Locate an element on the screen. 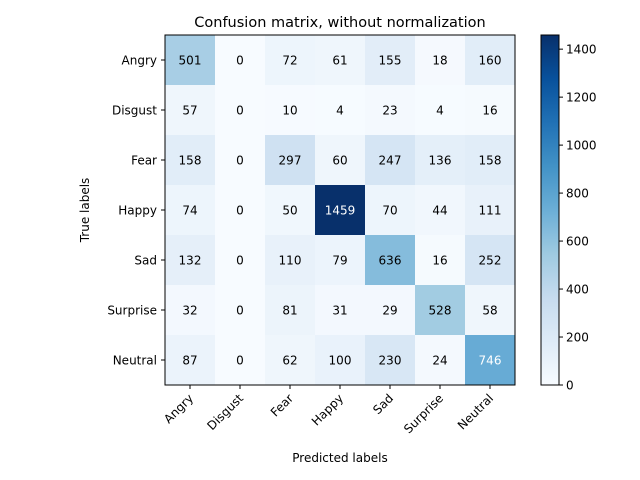 This screenshot has width=640, height=480. colorbar-ticks: 0 200 400 600 800 1000 1200 1400 is located at coordinates (578, 218).